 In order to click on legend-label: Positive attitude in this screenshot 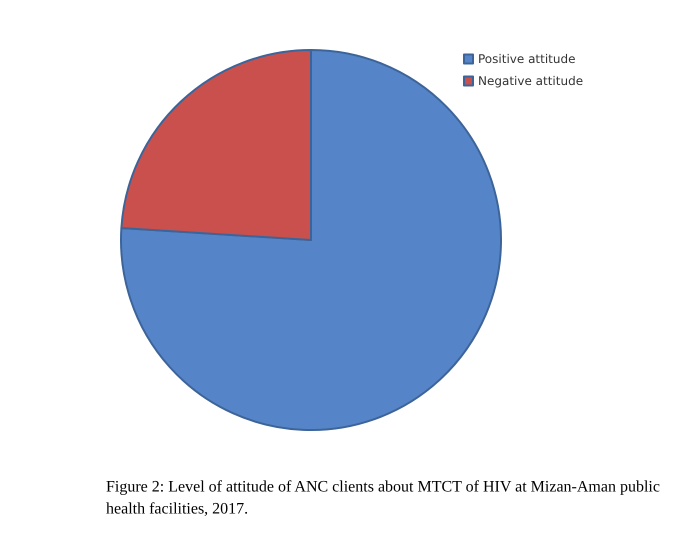, I will do `click(527, 59)`.